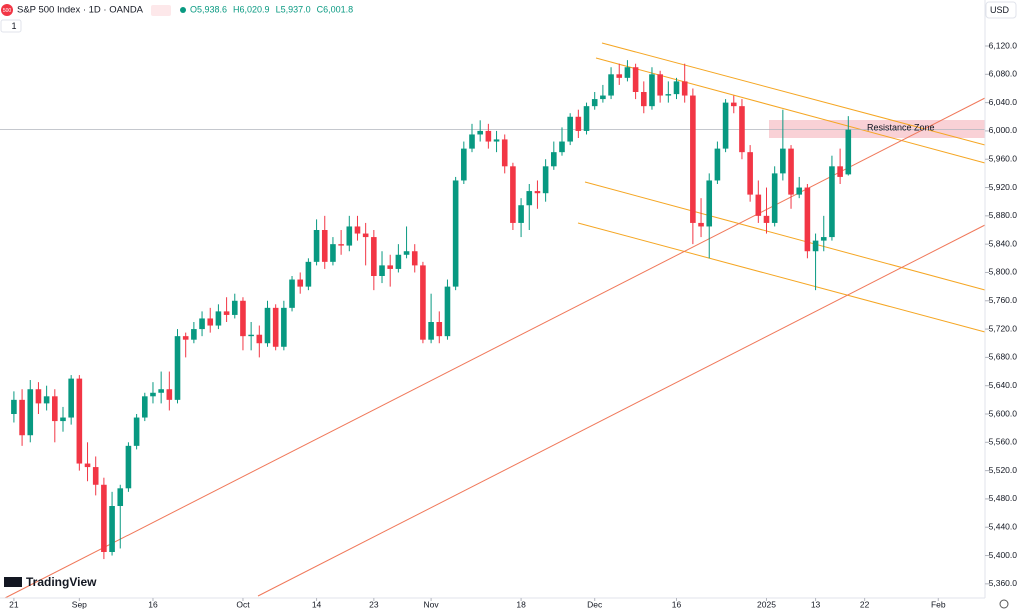 This screenshot has height=614, width=1024. What do you see at coordinates (13, 582) in the screenshot?
I see `logo-mark` at bounding box center [13, 582].